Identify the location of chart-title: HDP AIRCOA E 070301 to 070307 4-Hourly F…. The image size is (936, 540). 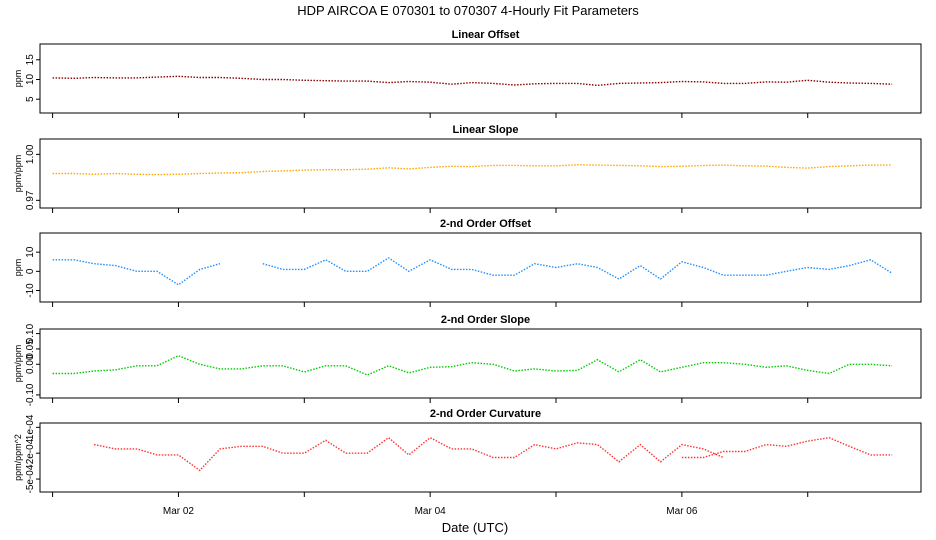
(468, 10).